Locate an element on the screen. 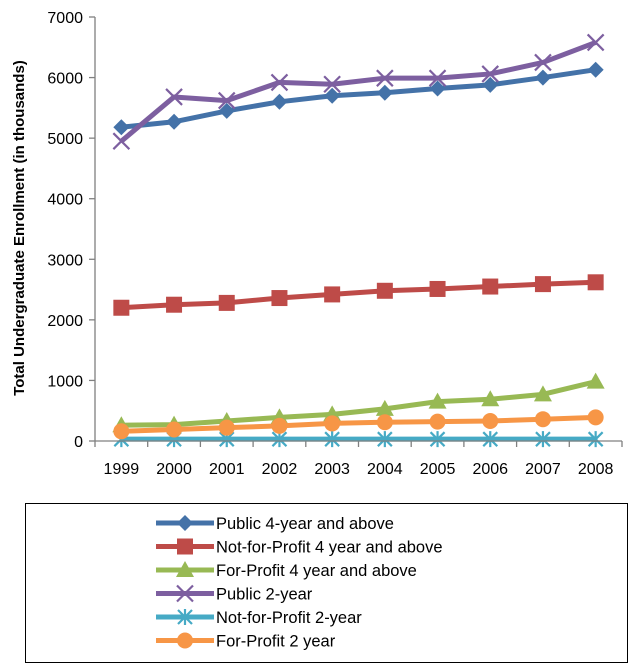 This screenshot has width=631, height=664. y-tick-label: 6000 is located at coordinates (65, 79).